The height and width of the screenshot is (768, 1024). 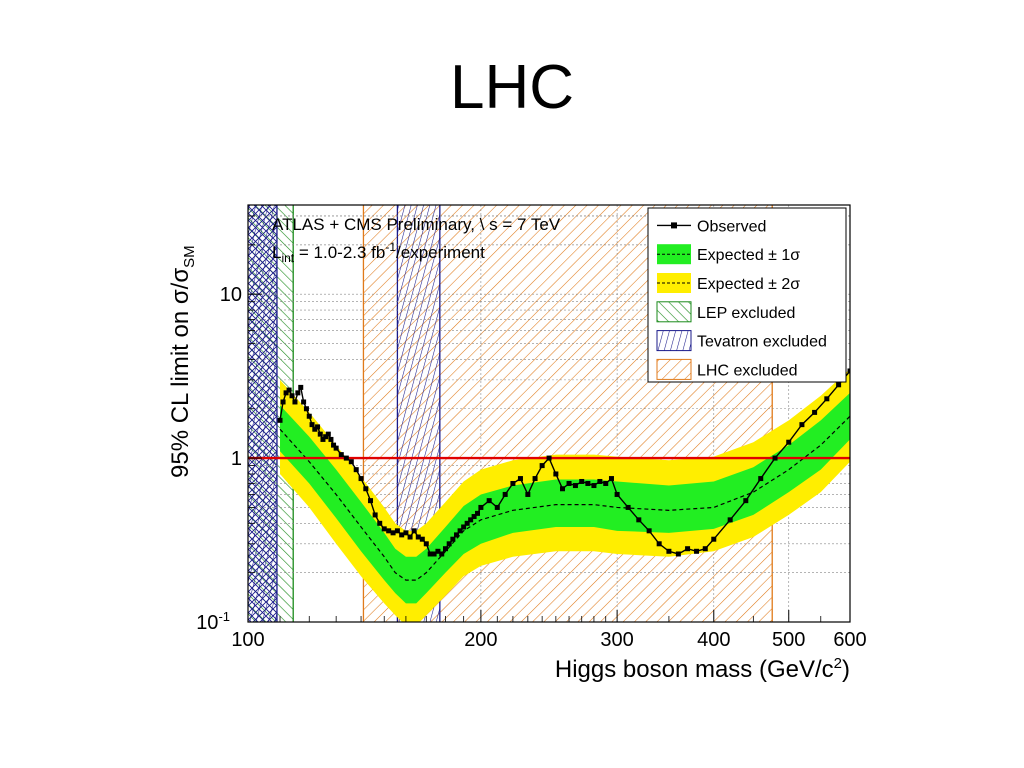 I want to click on x-axis-label: Higgs boson mass (GeV/c2), so click(x=702, y=669).